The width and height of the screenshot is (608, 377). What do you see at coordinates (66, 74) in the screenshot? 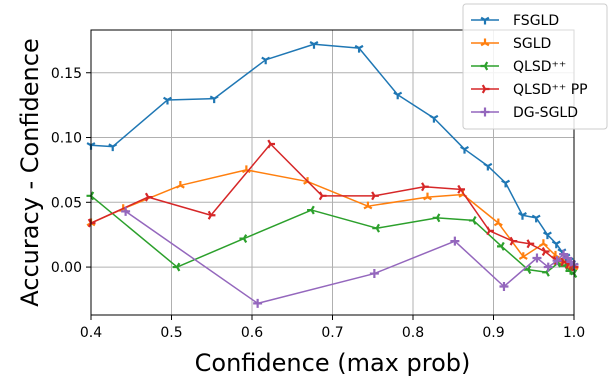
I see `y-tick-label: 0.15` at bounding box center [66, 74].